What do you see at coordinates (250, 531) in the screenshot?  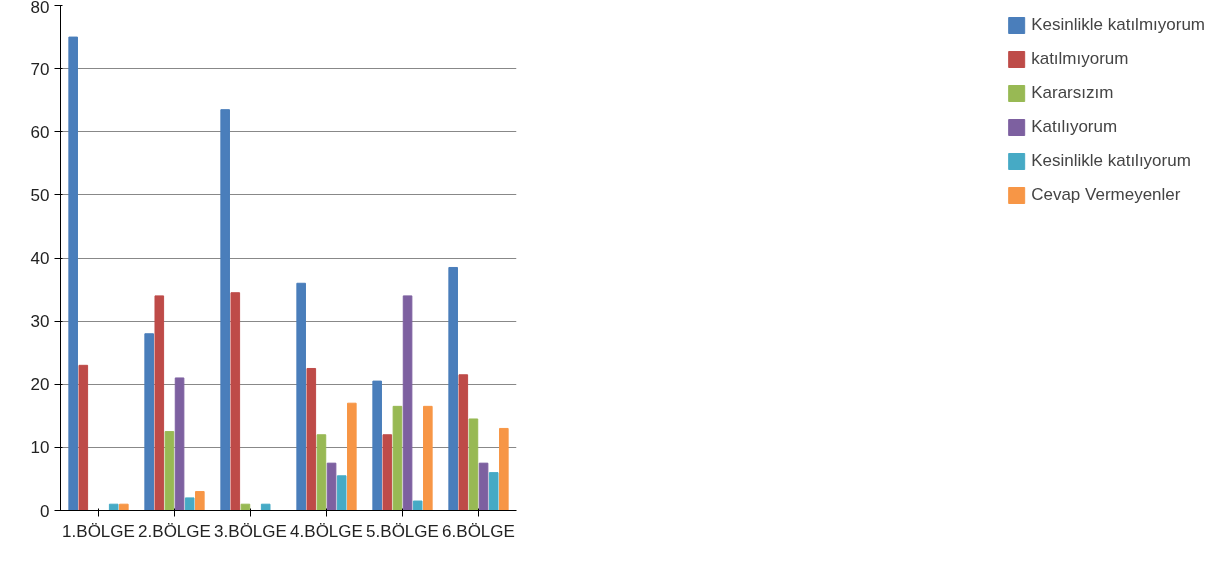 I see `x-tick-label: 3.BÖLGE` at bounding box center [250, 531].